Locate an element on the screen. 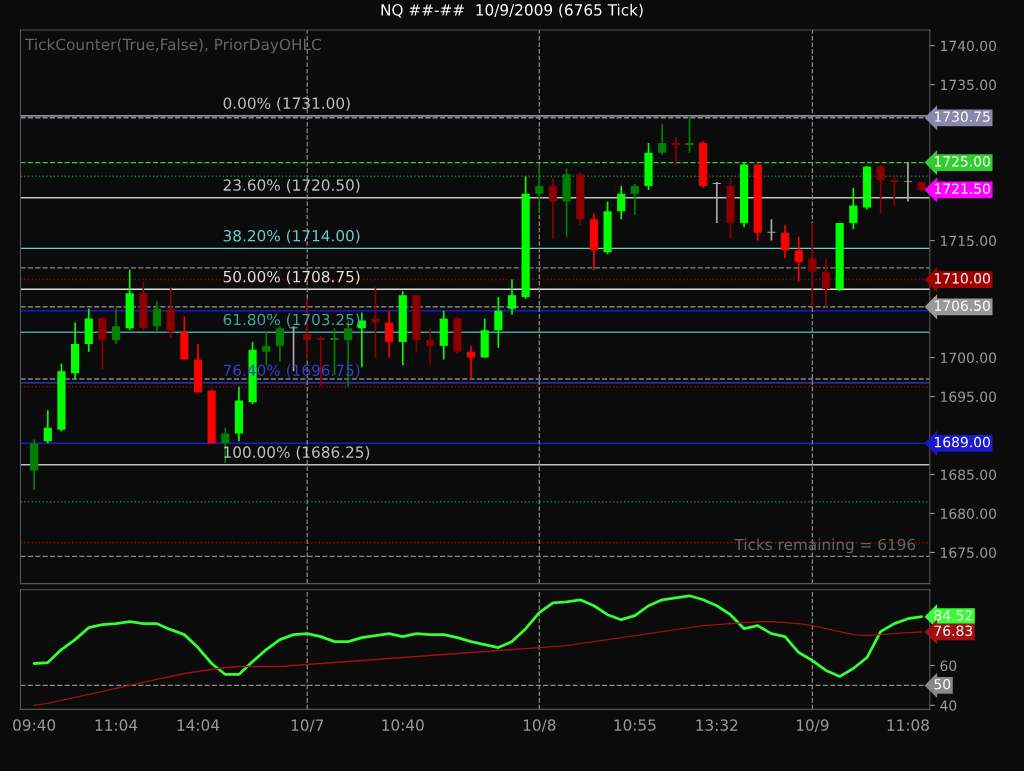 The width and height of the screenshot is (1024, 771). ref-line-label: 1730.75 is located at coordinates (962, 116).